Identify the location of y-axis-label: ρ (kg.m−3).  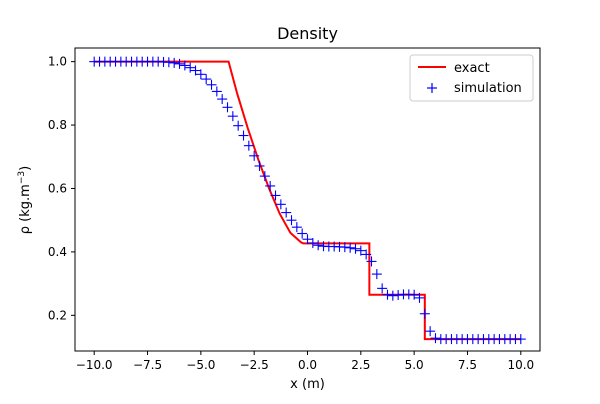
(25, 200).